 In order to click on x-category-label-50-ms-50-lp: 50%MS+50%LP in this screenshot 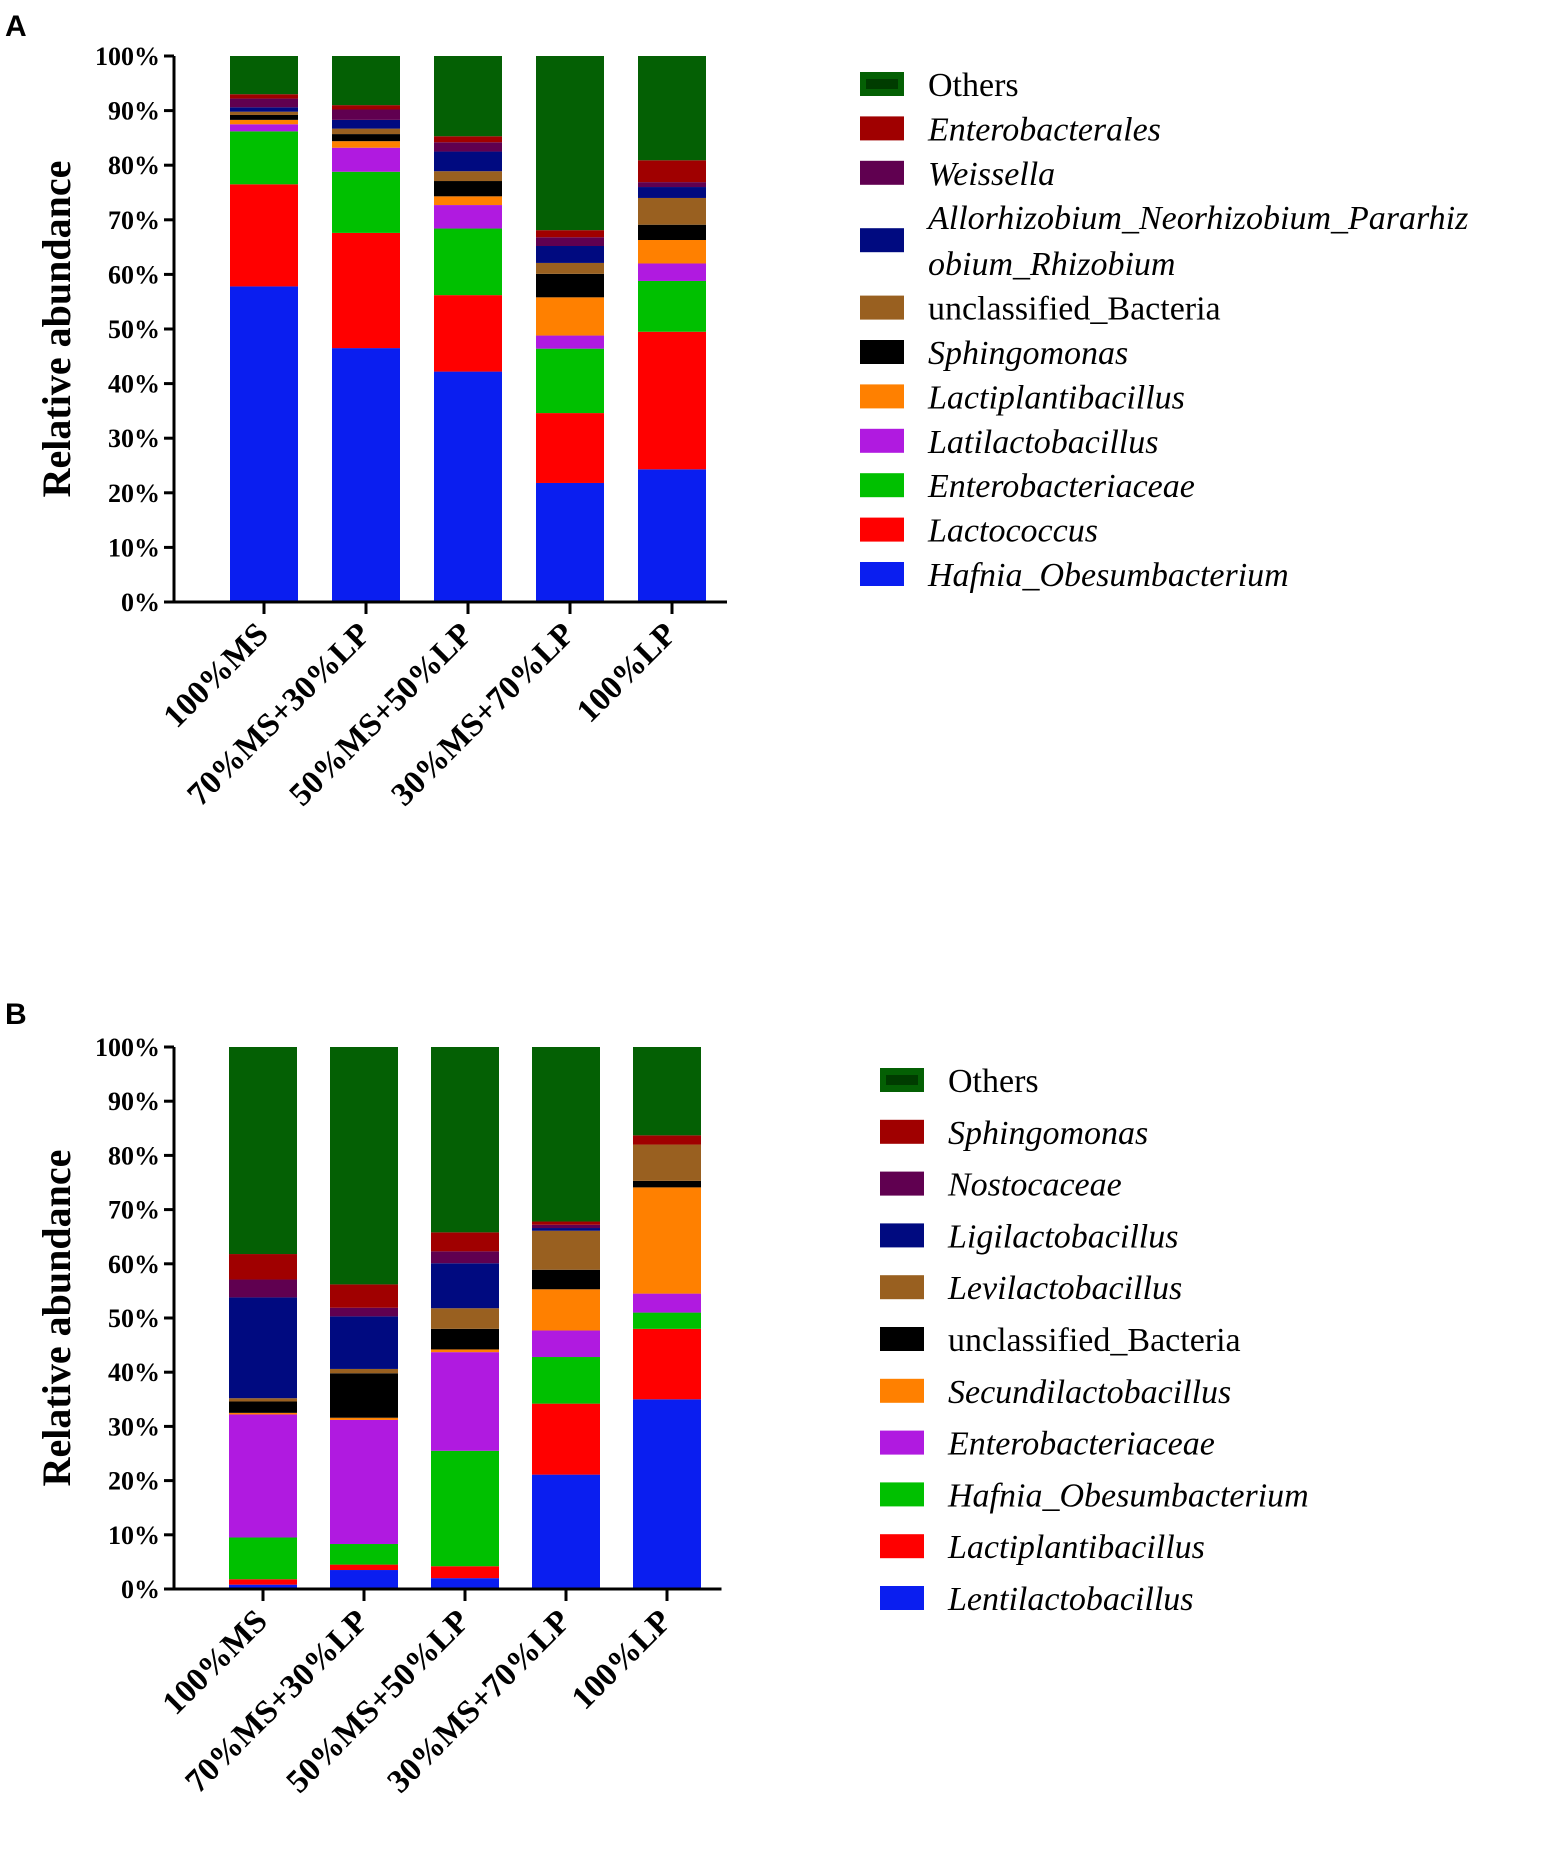, I will do `click(381, 714)`.